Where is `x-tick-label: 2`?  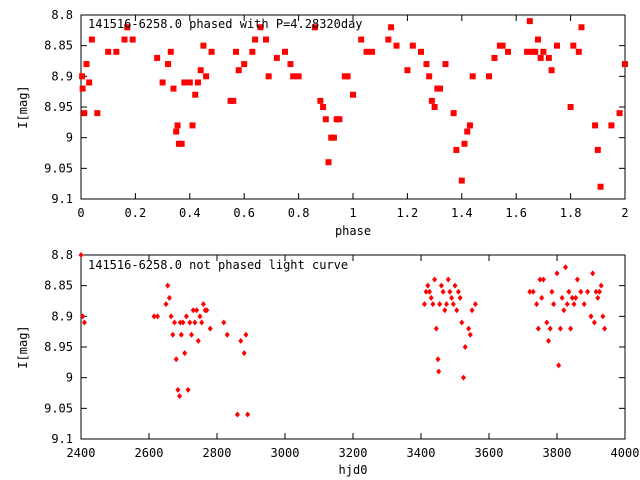
x-tick-label: 2 is located at coordinates (624, 213).